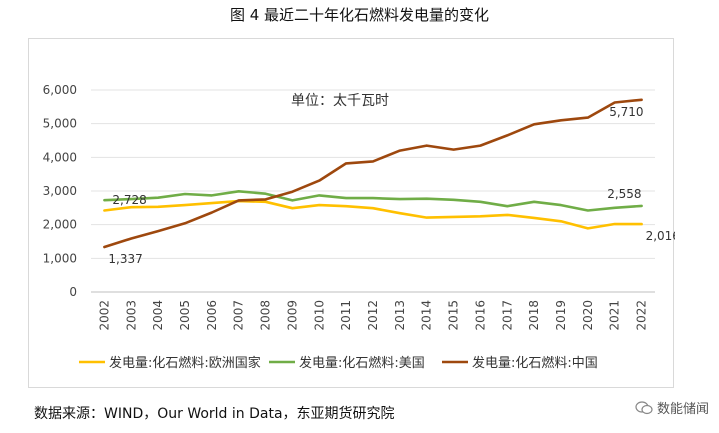 The width and height of the screenshot is (719, 433). I want to click on figure-title: 图 4 最近二十年化石燃料发电量的变化, so click(359, 15).